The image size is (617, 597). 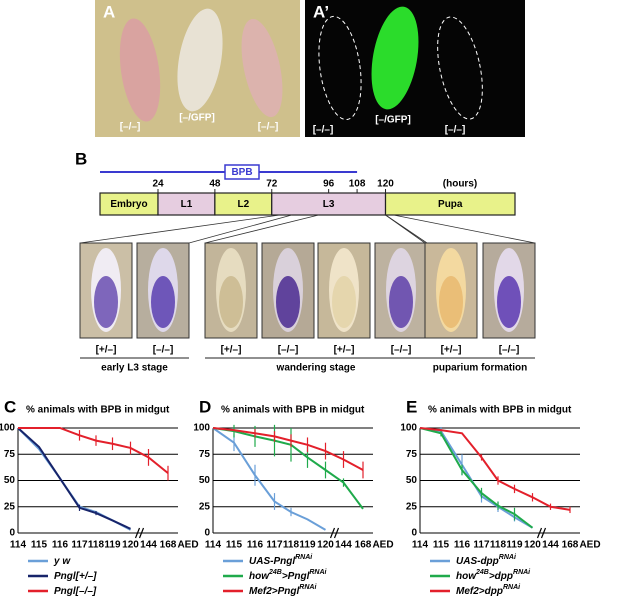 I want to click on legend-part: how, so click(x=466, y=576).